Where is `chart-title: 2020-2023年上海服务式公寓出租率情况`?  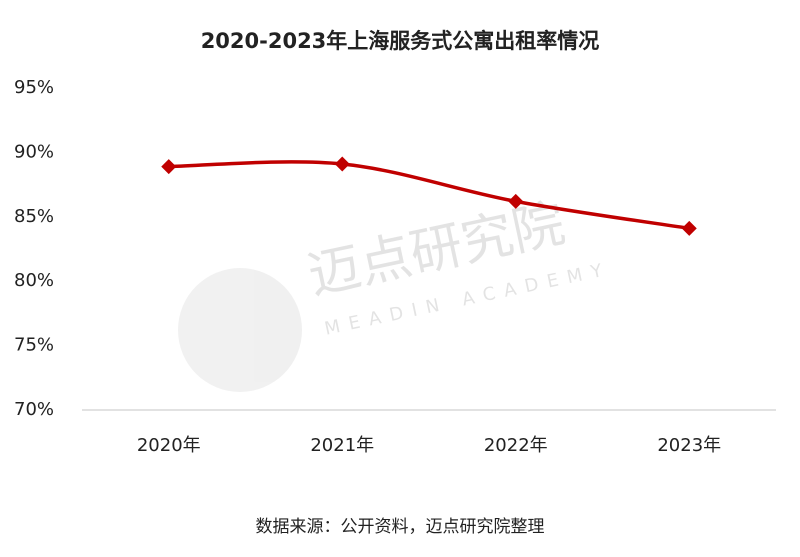 chart-title: 2020-2023年上海服务式公寓出租率情况 is located at coordinates (400, 41).